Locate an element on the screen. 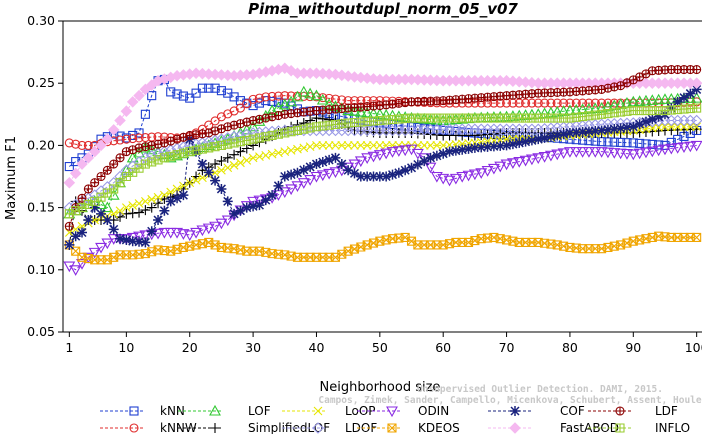 The image size is (702, 434). x-tick-label: 60 is located at coordinates (443, 347).